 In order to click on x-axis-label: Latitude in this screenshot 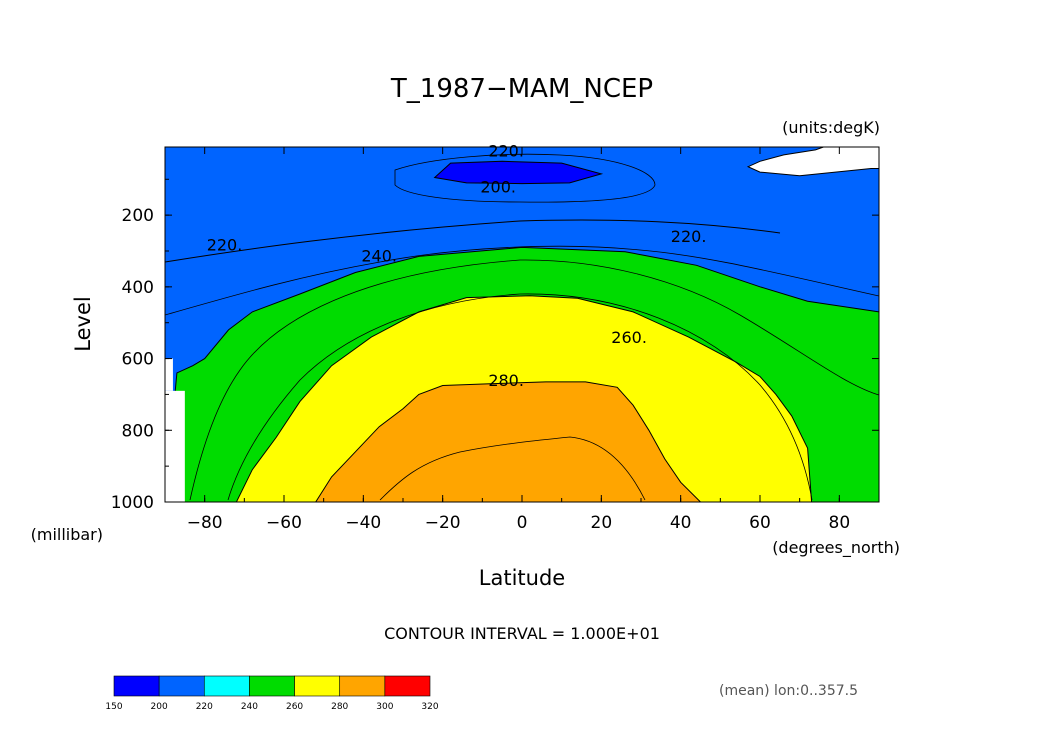, I will do `click(522, 578)`.